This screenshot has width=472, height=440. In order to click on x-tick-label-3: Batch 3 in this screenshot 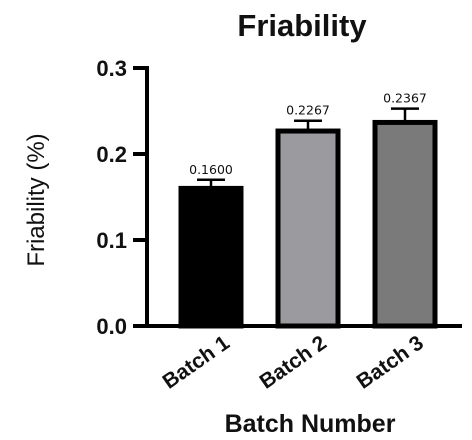, I will do `click(390, 362)`.